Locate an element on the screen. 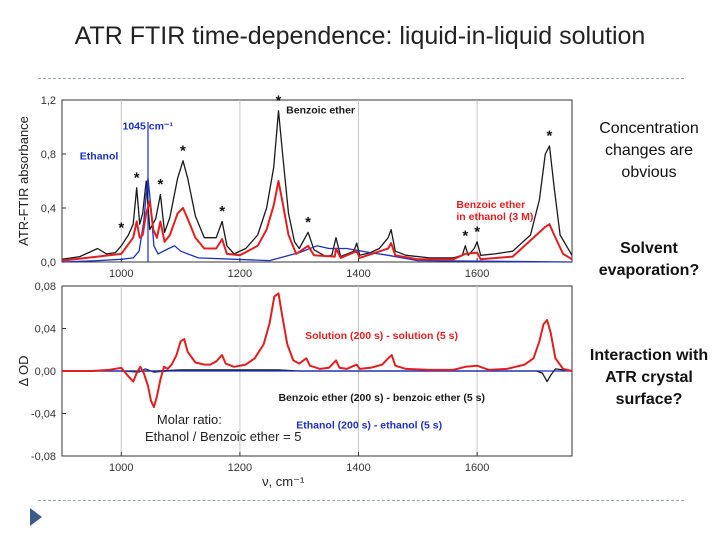  y-tick-label: -0,04 is located at coordinates (43, 415).